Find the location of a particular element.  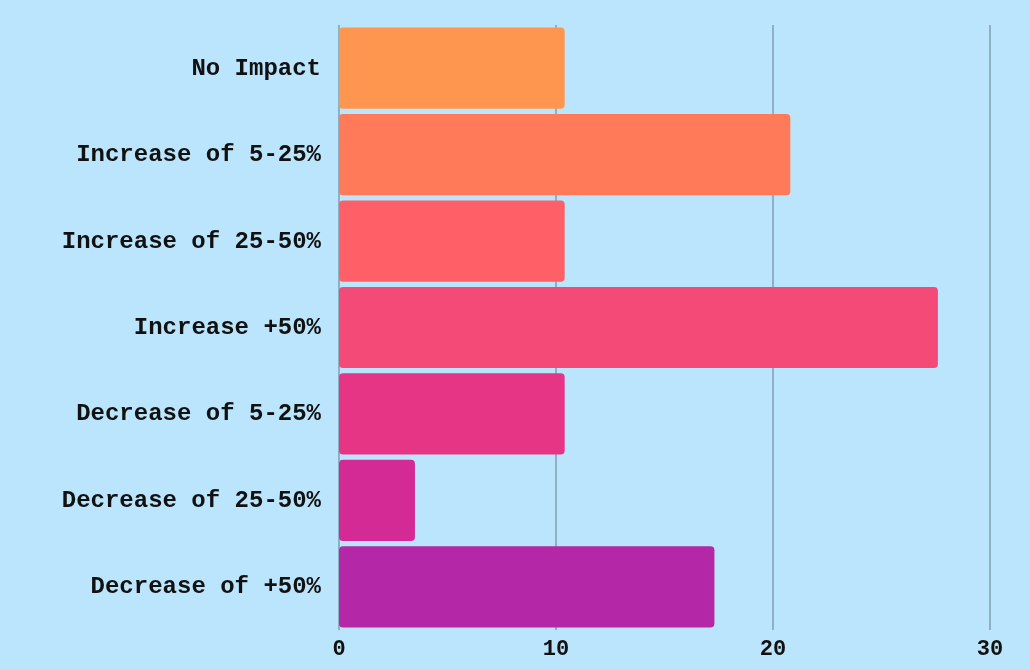

y-tick-label: Decrease of 25-50% is located at coordinates (191, 500).